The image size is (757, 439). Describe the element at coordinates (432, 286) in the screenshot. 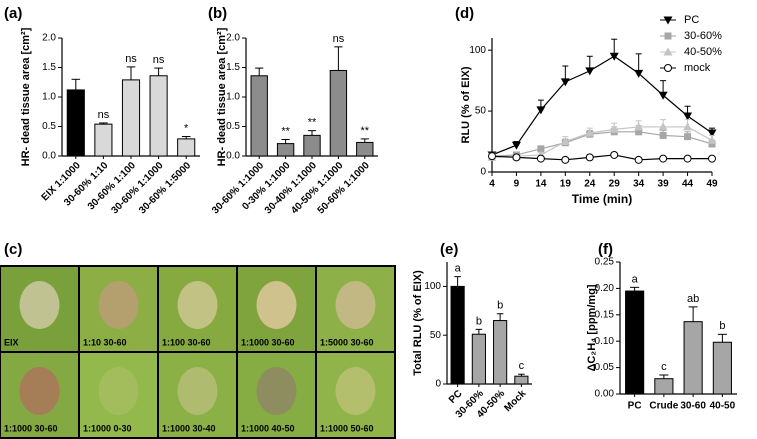

I see `y-tick-label: 100` at that location.